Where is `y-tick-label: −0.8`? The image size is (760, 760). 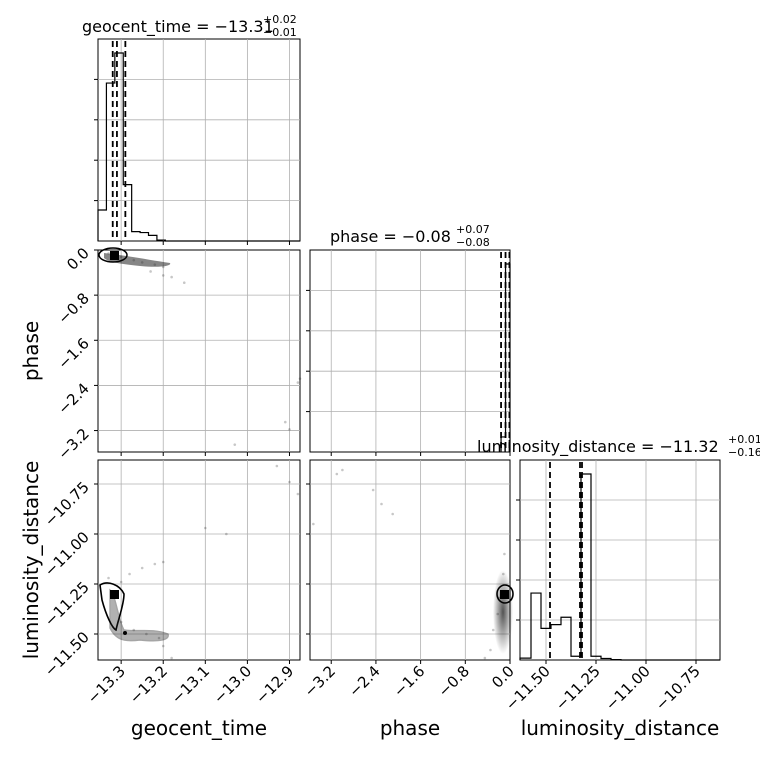
y-tick-label: −0.8 is located at coordinates (73, 308).